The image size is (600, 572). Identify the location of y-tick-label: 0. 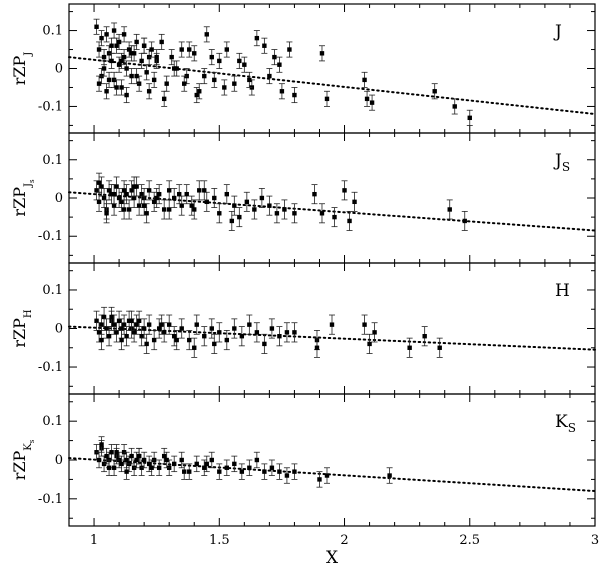
(59, 69).